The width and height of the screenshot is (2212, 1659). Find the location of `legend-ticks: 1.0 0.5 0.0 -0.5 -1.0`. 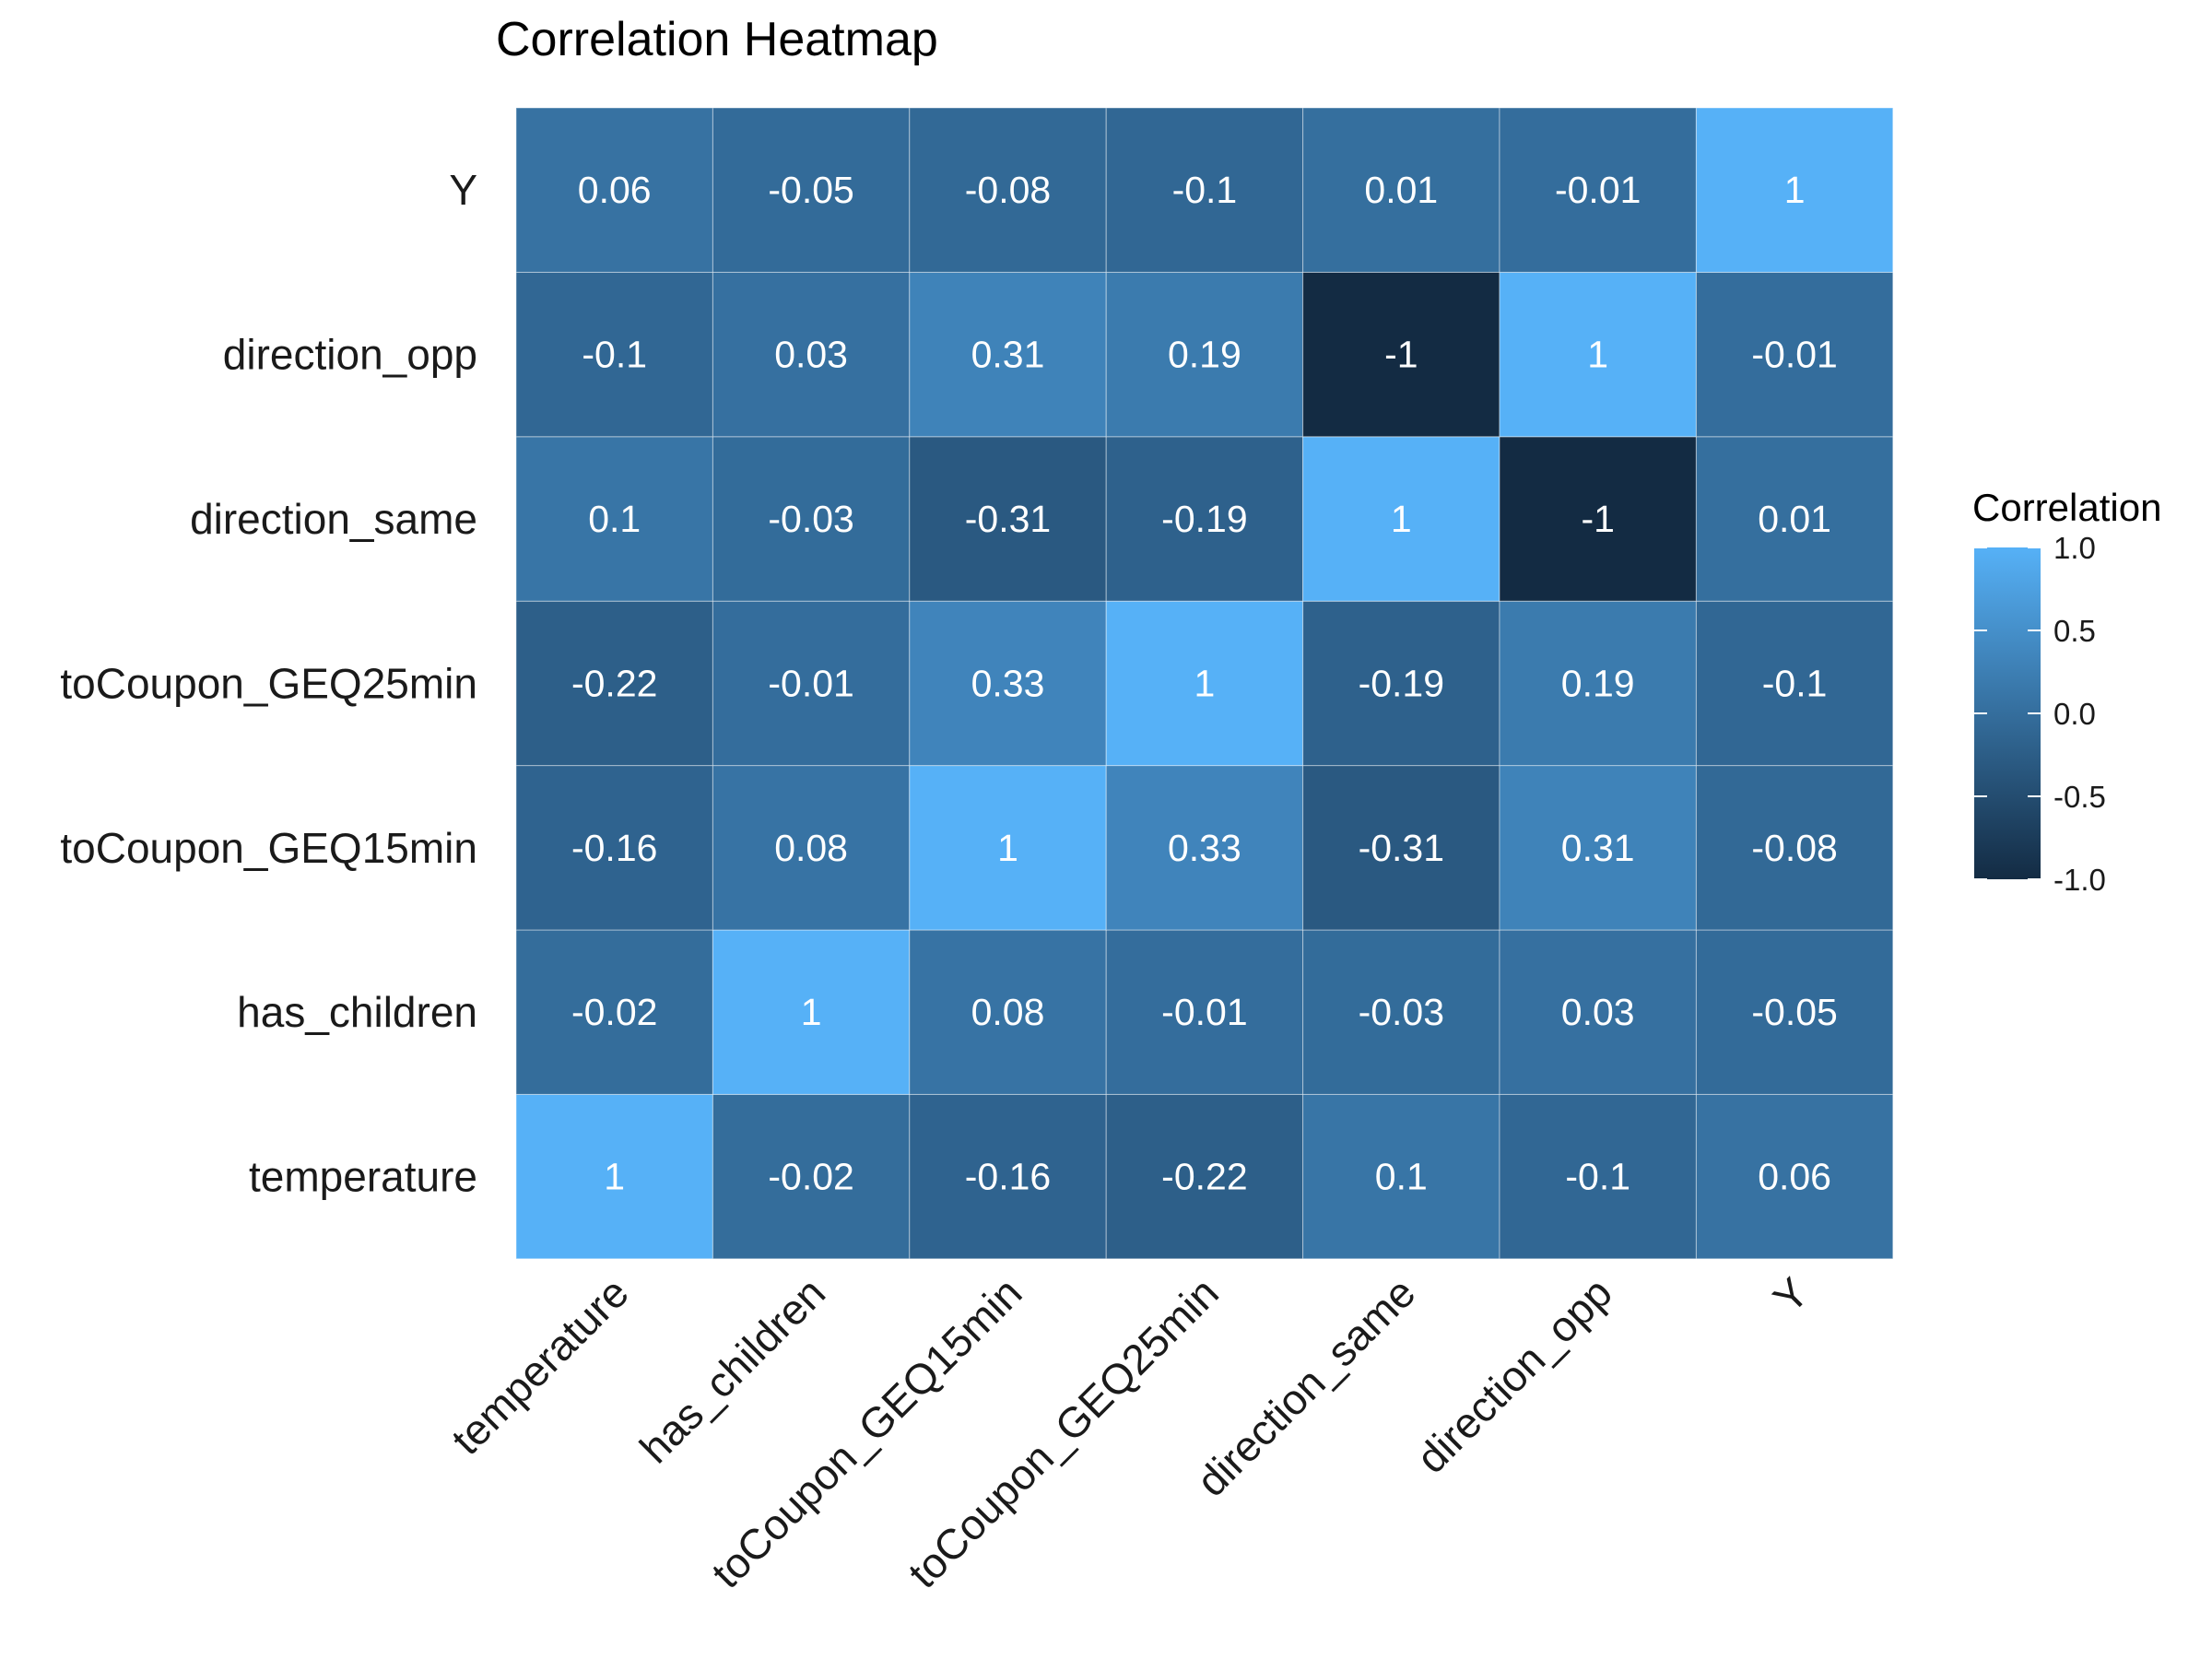

legend-ticks: 1.0 0.5 0.0 -0.5 -1.0 is located at coordinates (2040, 714).